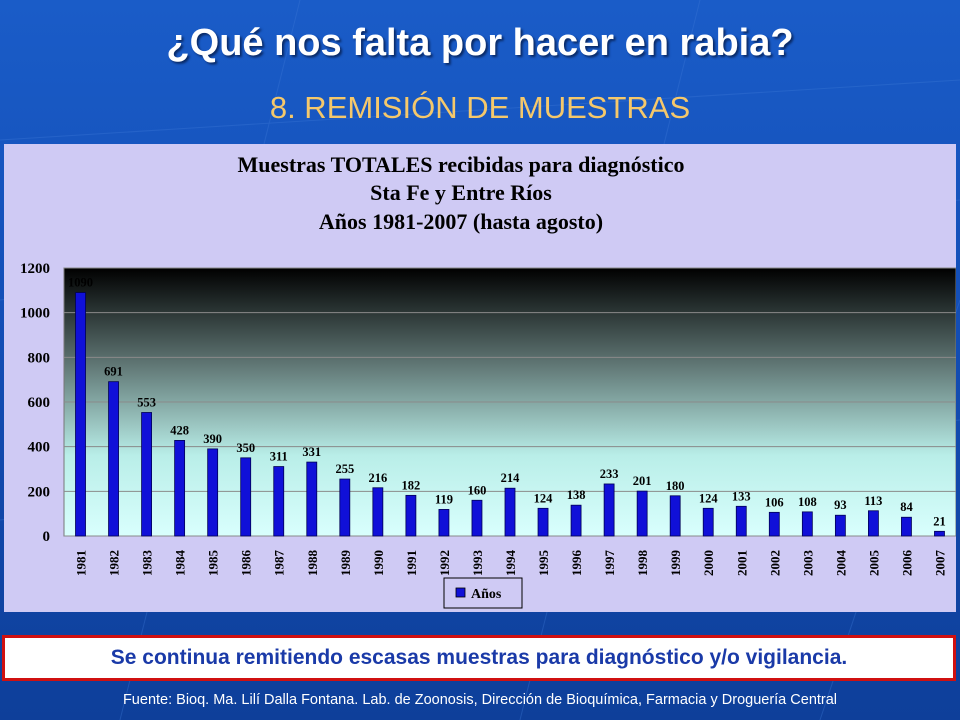 The height and width of the screenshot is (720, 960). I want to click on legend-label: Años, so click(486, 594).